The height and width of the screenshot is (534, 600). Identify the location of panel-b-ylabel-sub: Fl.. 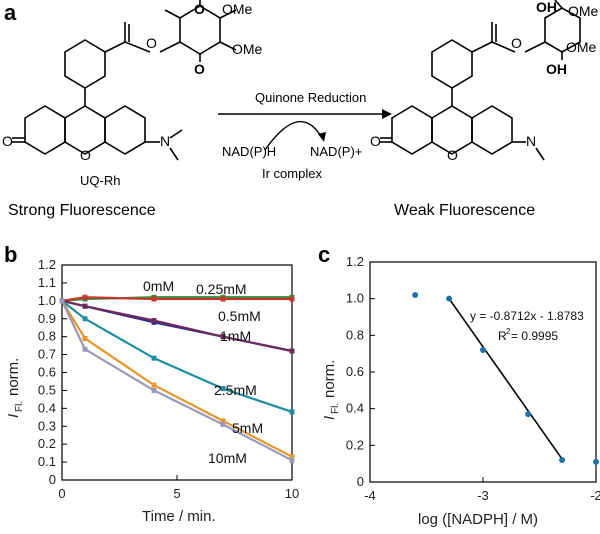
(19, 406).